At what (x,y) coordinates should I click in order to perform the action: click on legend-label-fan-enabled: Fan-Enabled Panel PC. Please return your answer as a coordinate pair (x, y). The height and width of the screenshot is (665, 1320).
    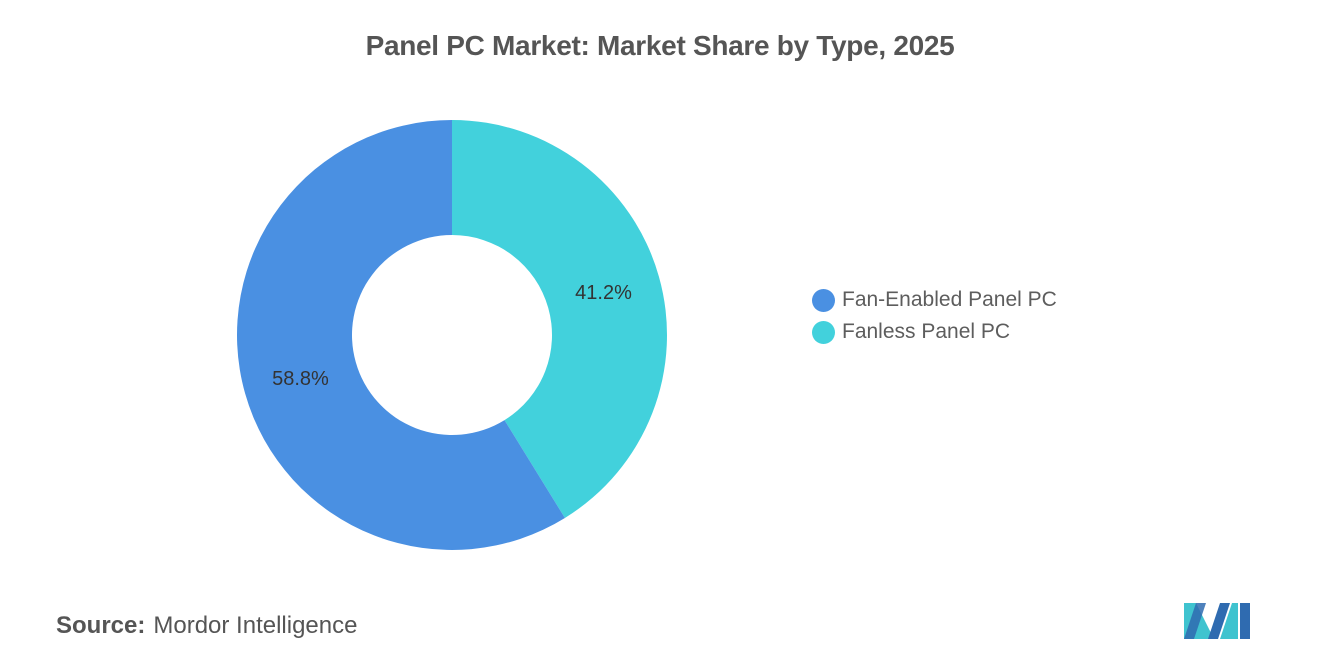
    Looking at the image, I should click on (949, 299).